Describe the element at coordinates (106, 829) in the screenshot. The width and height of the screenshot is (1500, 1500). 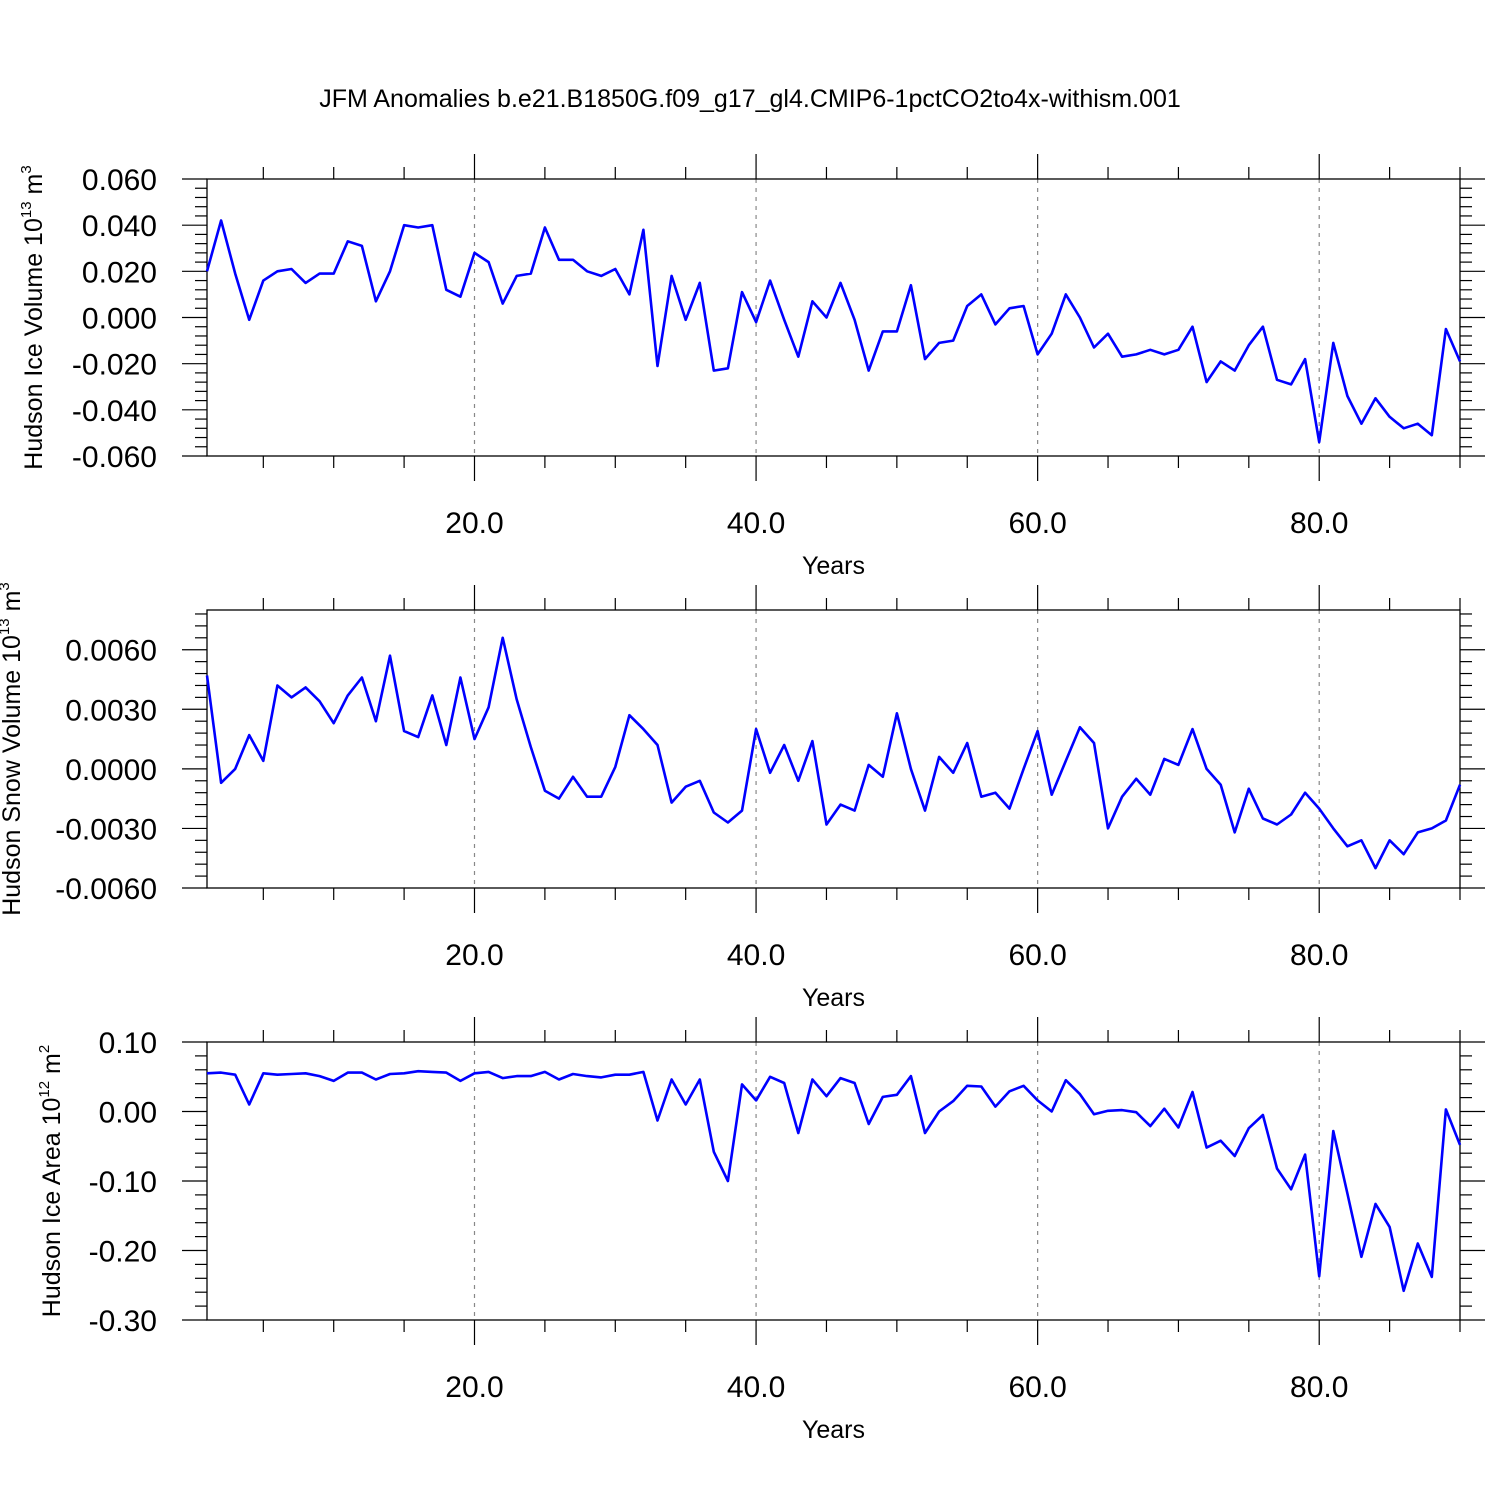
I see `y-tick-label: -0.0030` at that location.